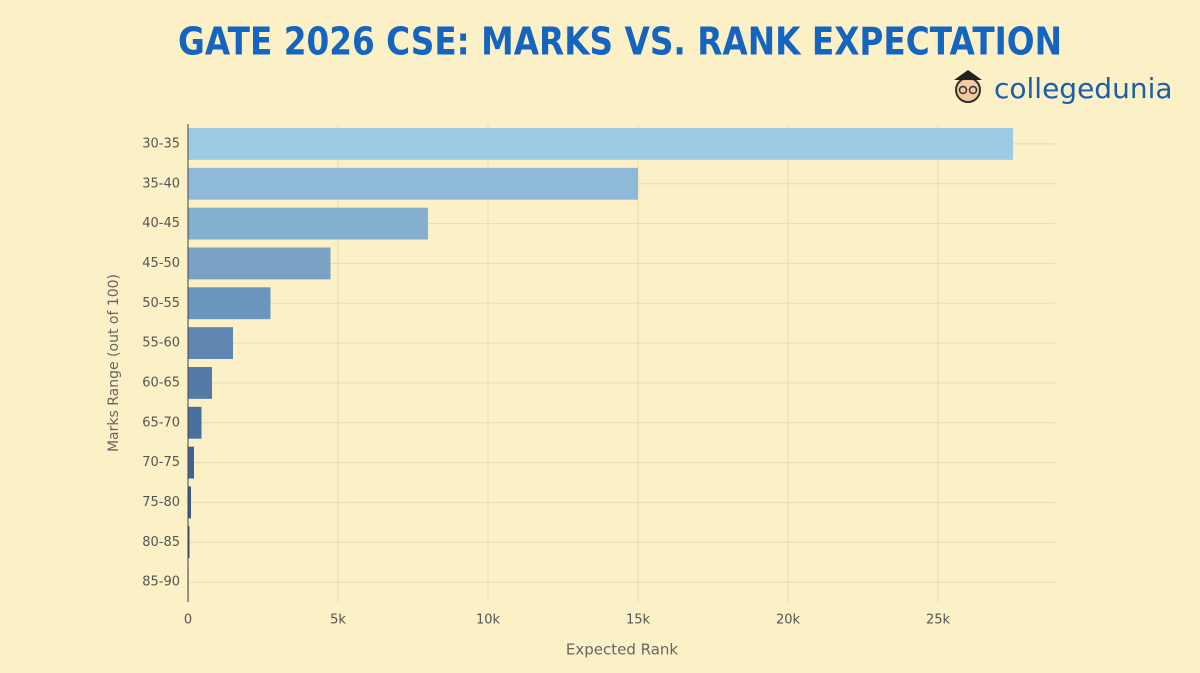  I want to click on y-tick-label: 70-75, so click(161, 462).